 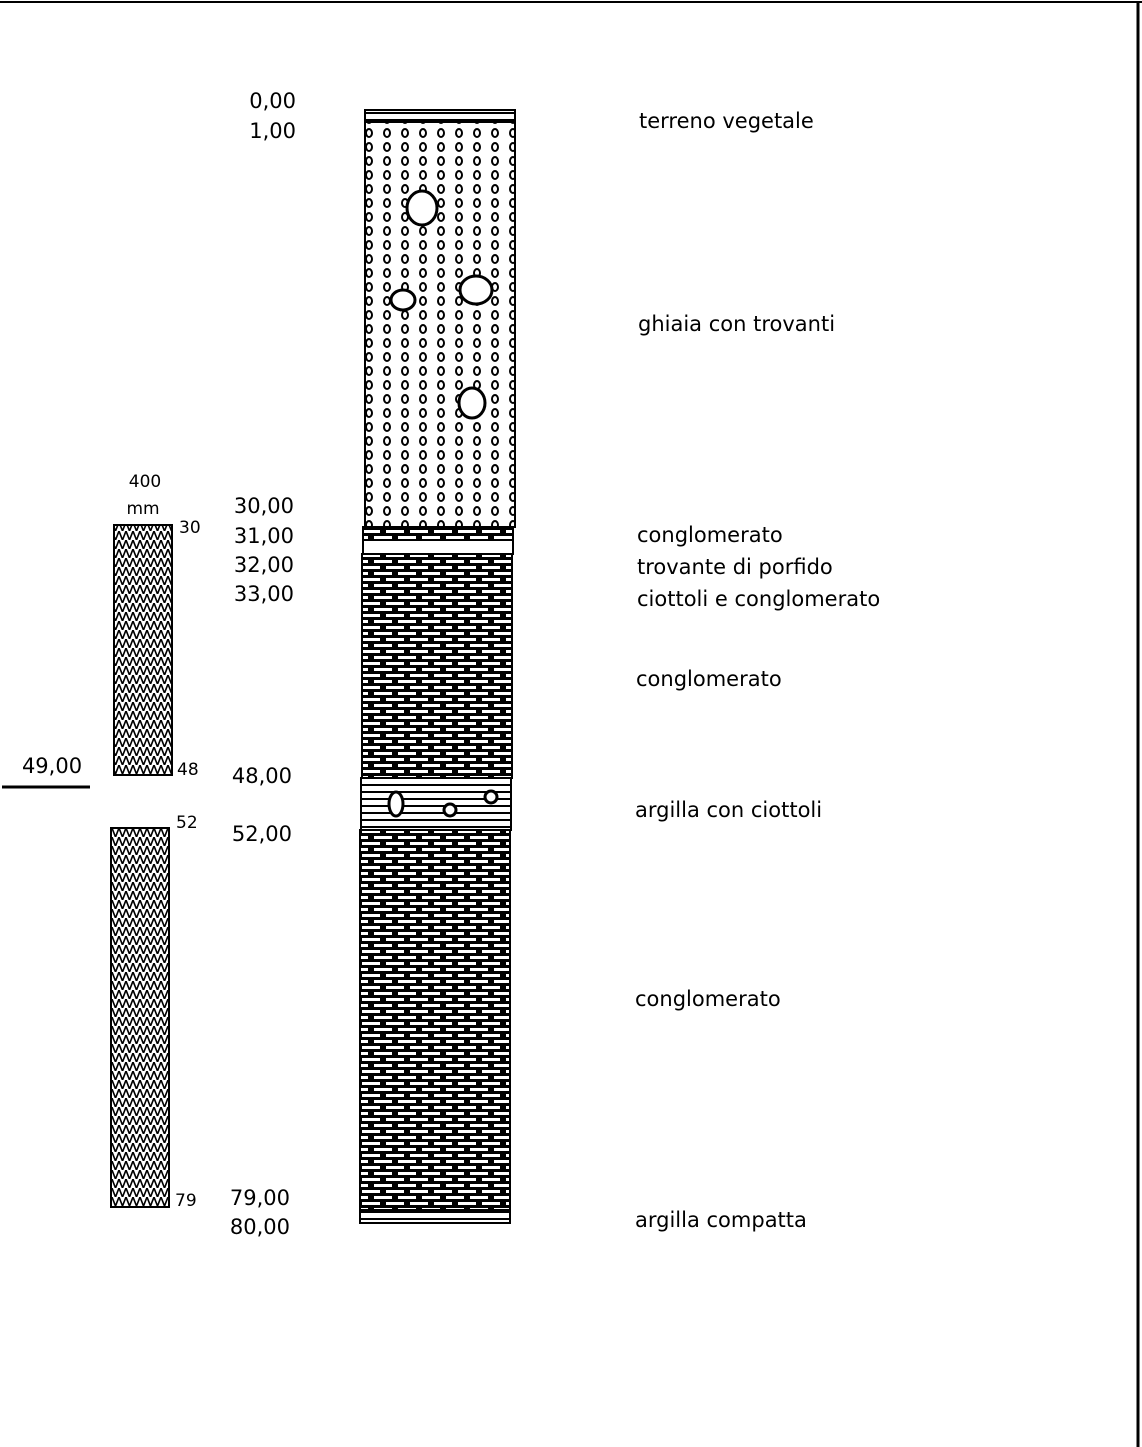 What do you see at coordinates (735, 567) in the screenshot?
I see `layer-label: trovante di porfido` at bounding box center [735, 567].